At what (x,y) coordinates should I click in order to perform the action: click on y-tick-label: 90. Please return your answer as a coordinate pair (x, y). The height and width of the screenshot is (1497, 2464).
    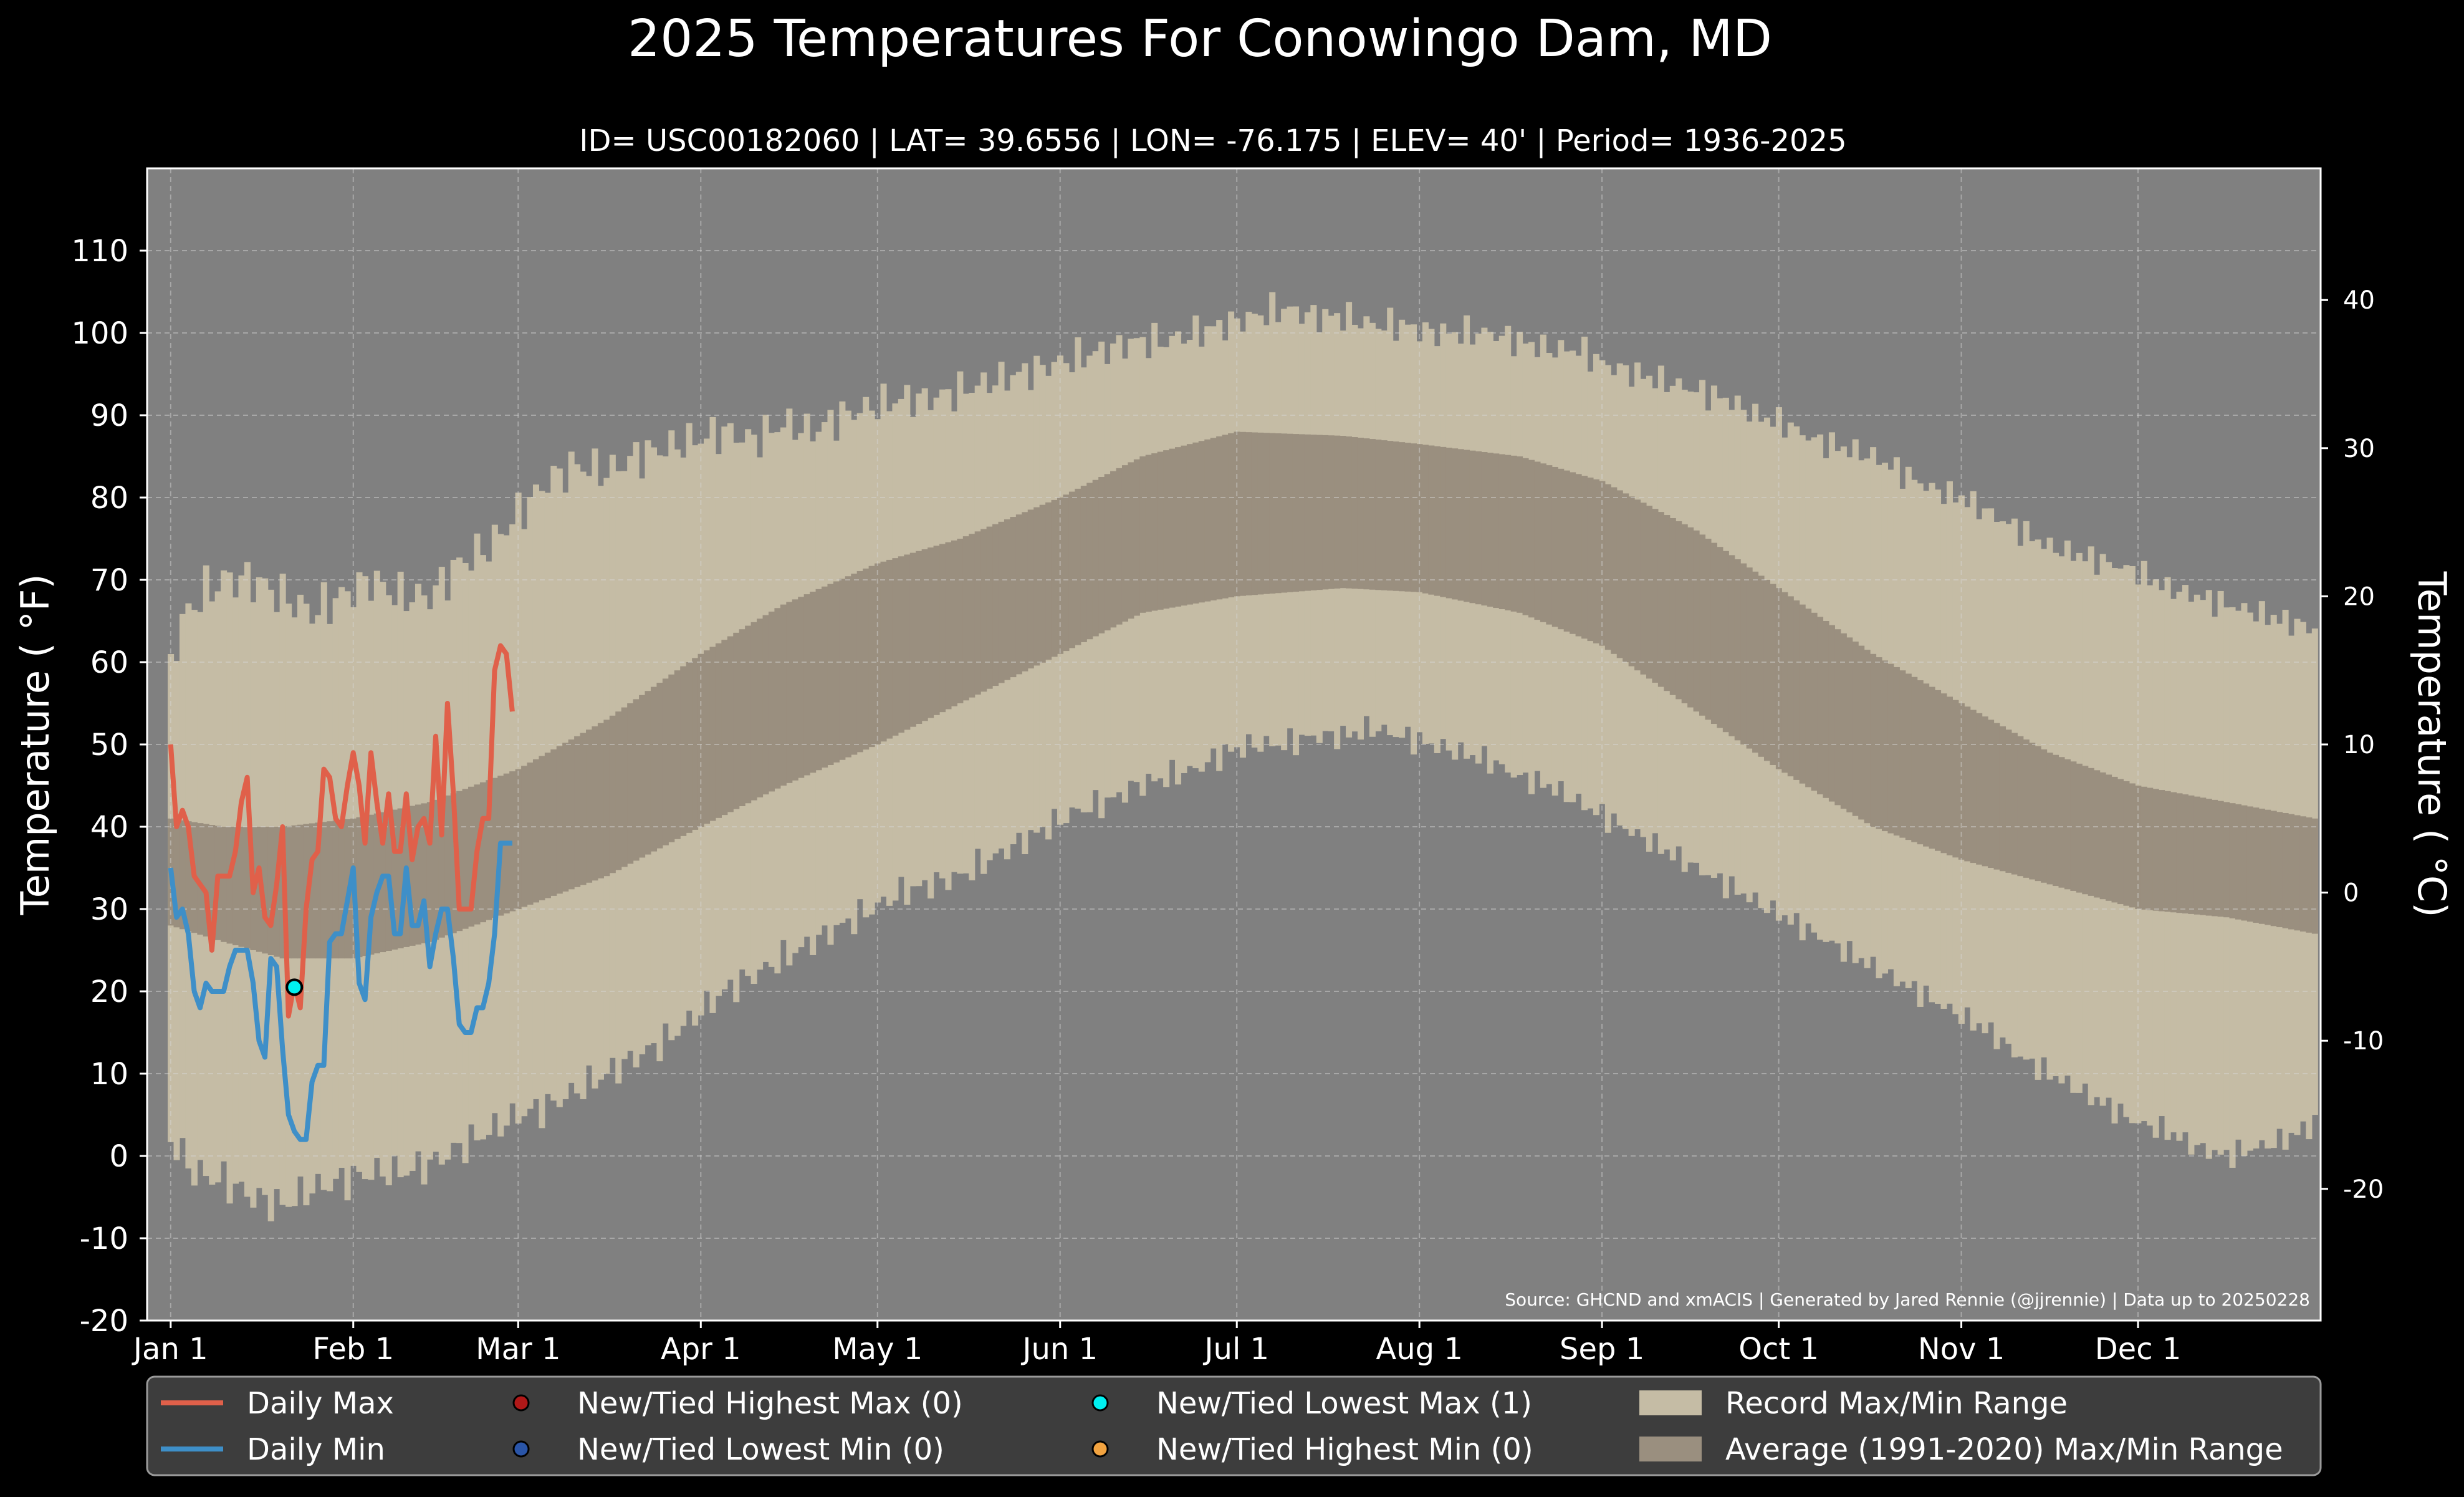
    Looking at the image, I should click on (109, 415).